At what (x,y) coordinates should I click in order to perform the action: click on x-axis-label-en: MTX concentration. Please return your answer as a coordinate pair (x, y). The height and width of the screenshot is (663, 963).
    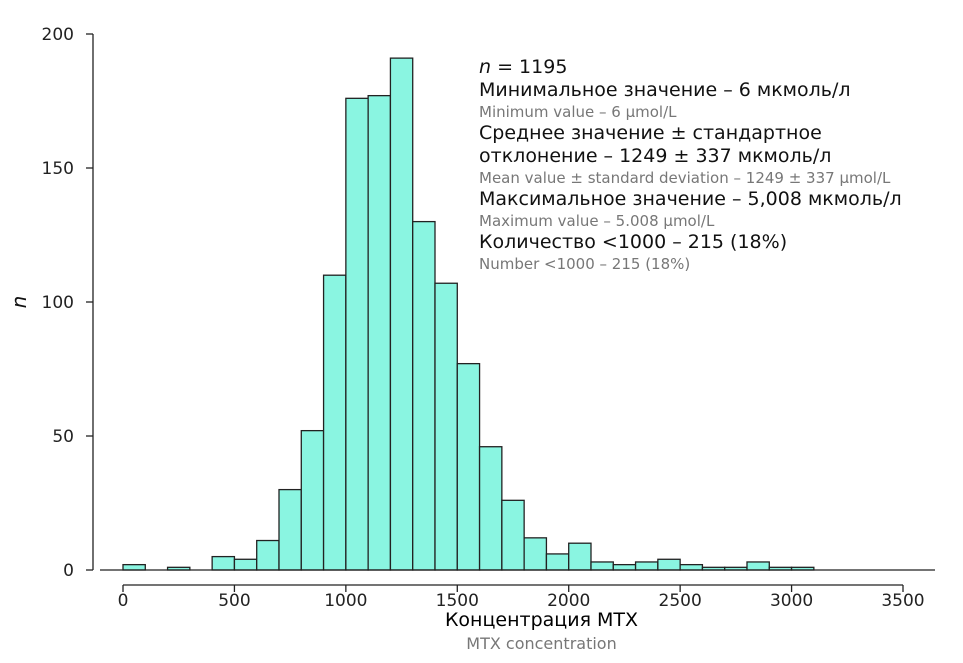
    Looking at the image, I should click on (541, 643).